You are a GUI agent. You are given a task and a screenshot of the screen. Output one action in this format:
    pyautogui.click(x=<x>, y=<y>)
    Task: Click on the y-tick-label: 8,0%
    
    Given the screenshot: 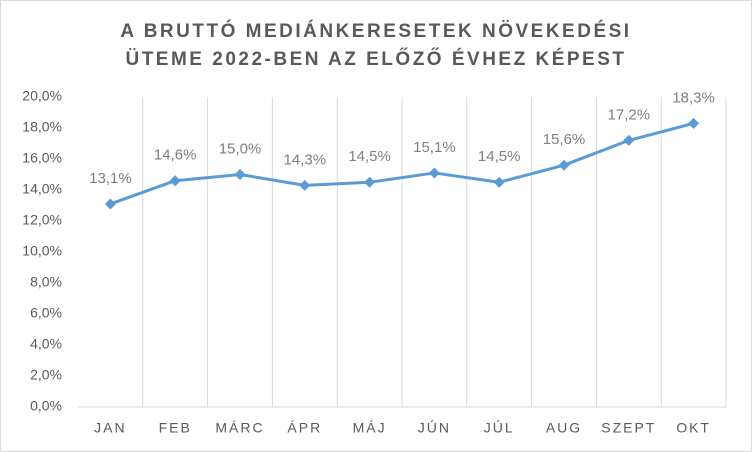 What is the action you would take?
    pyautogui.click(x=46, y=282)
    